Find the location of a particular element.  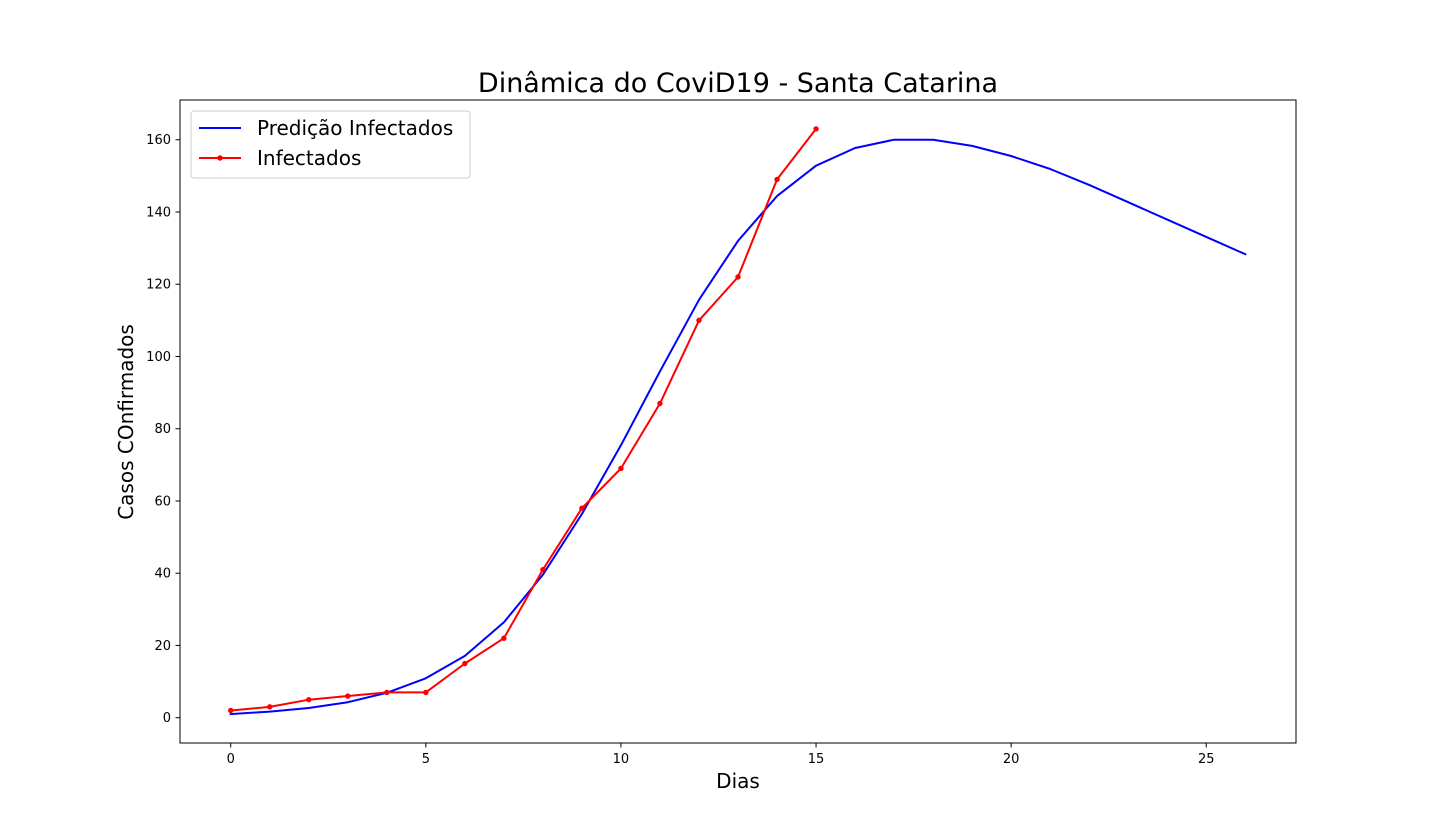

chart-title: Dinâmica do CoviD19 - Santa Catarina is located at coordinates (738, 83).